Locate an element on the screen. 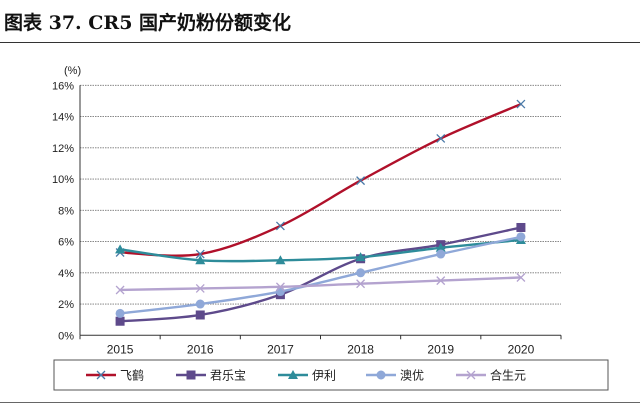  legend-item: 合生元 is located at coordinates (491, 375).